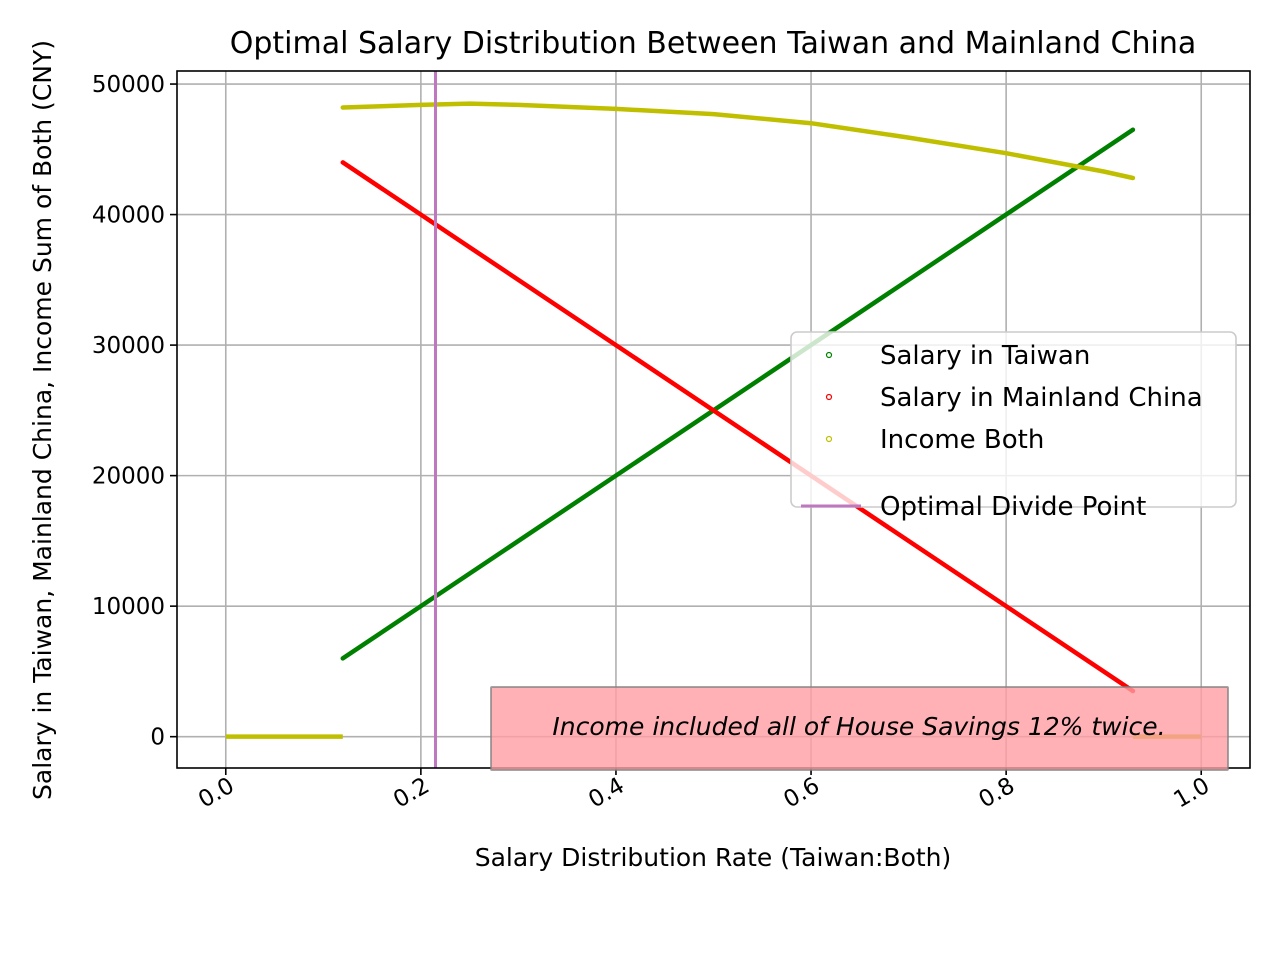  I want to click on legend-item-salary-in-mainland-china: Salary in Mainland China, so click(1014, 398).